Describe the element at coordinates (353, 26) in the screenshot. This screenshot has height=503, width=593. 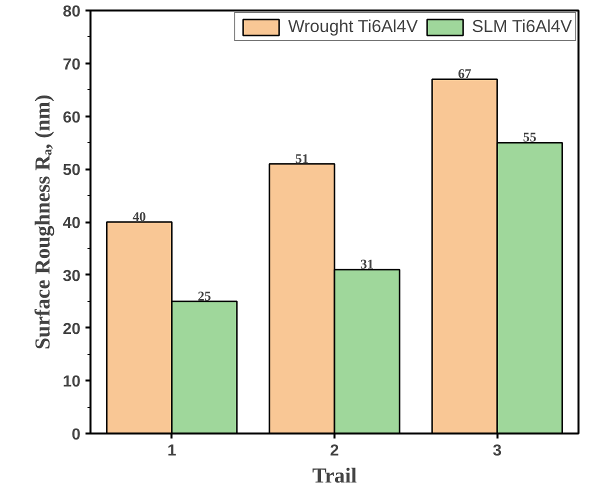
I see `legend-label: Wrought Ti6Al4V` at that location.